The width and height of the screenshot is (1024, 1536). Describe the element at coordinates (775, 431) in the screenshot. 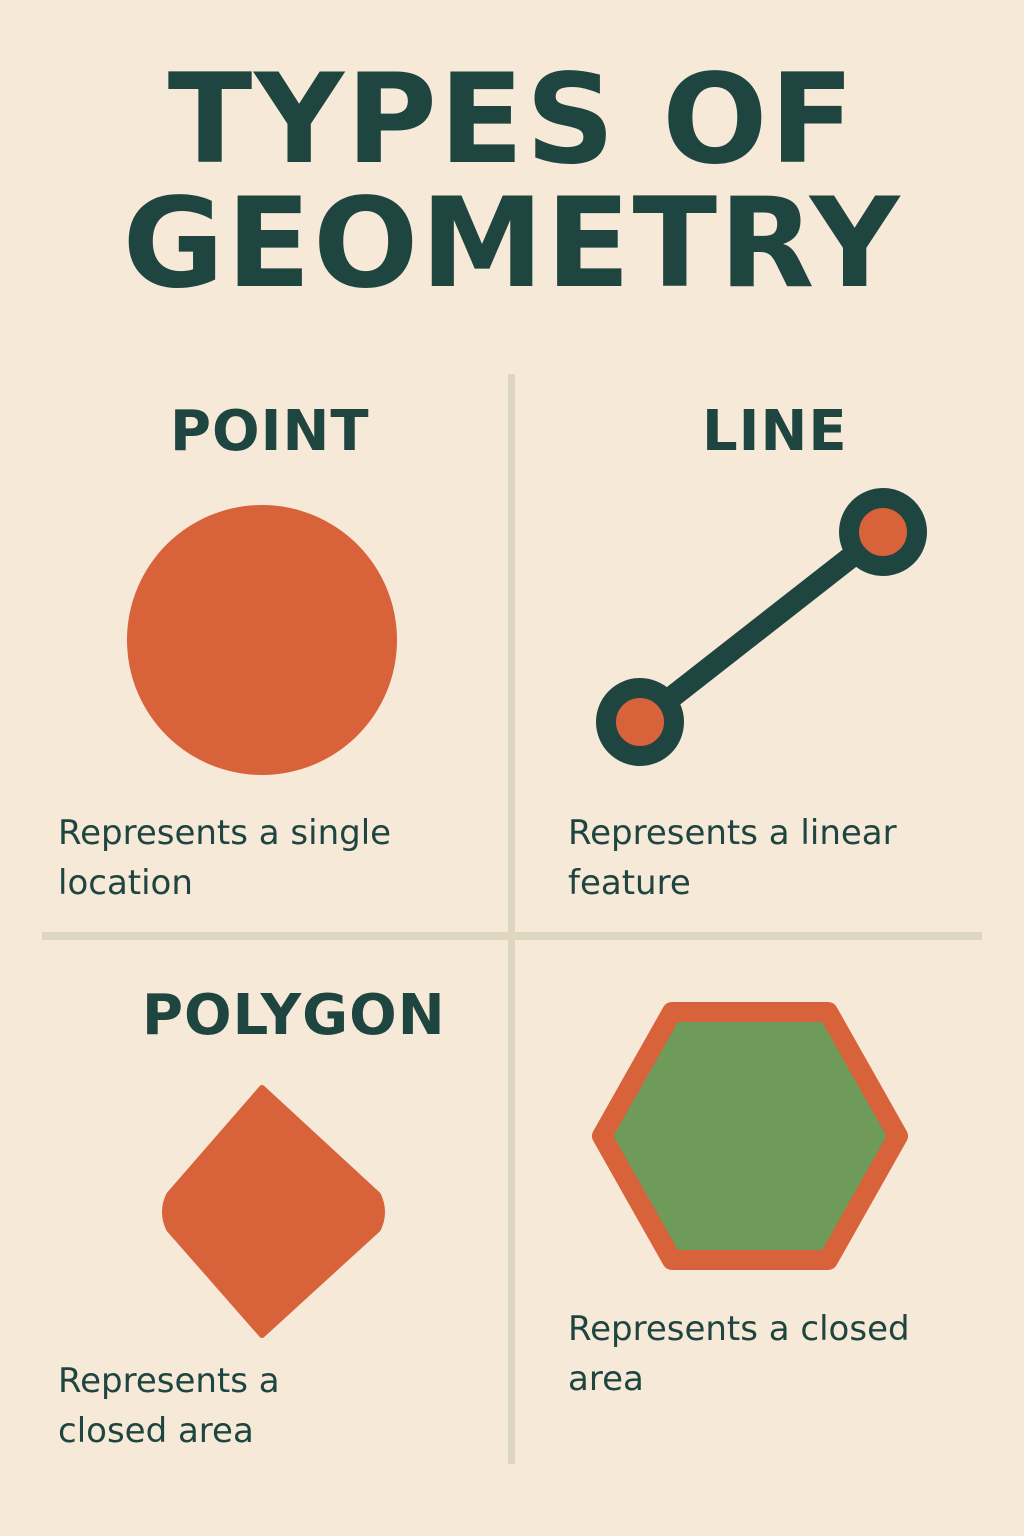

I see `line-heading: LINE` at that location.